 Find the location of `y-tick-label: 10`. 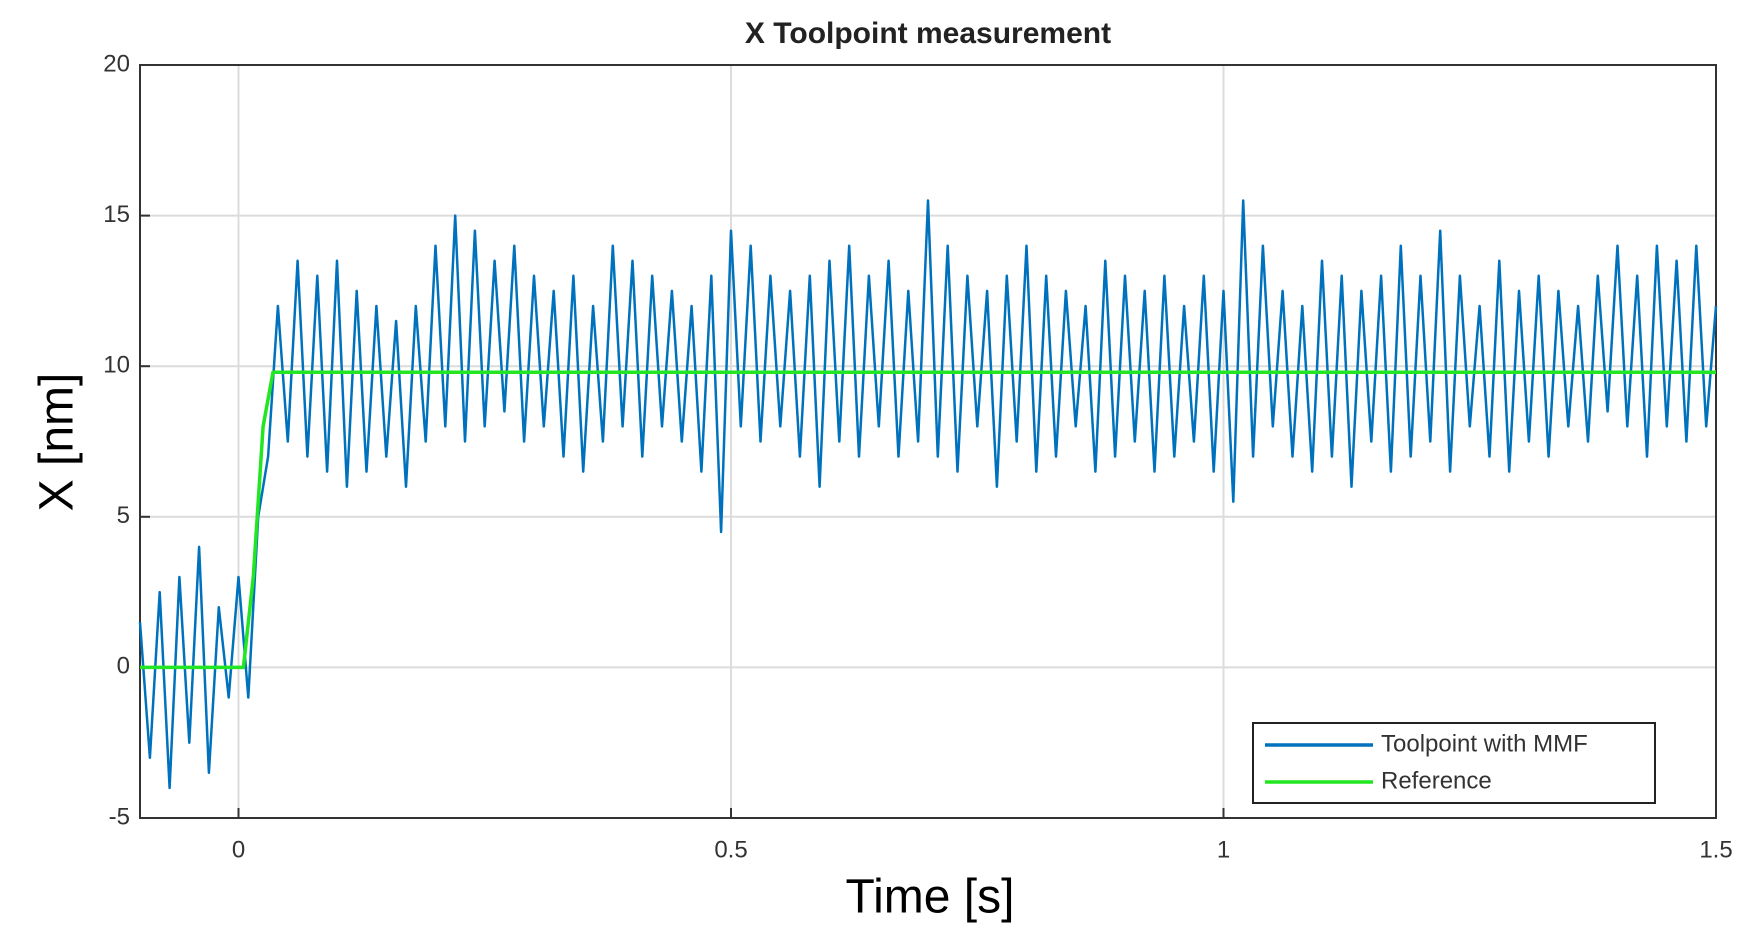

y-tick-label: 10 is located at coordinates (116, 365).